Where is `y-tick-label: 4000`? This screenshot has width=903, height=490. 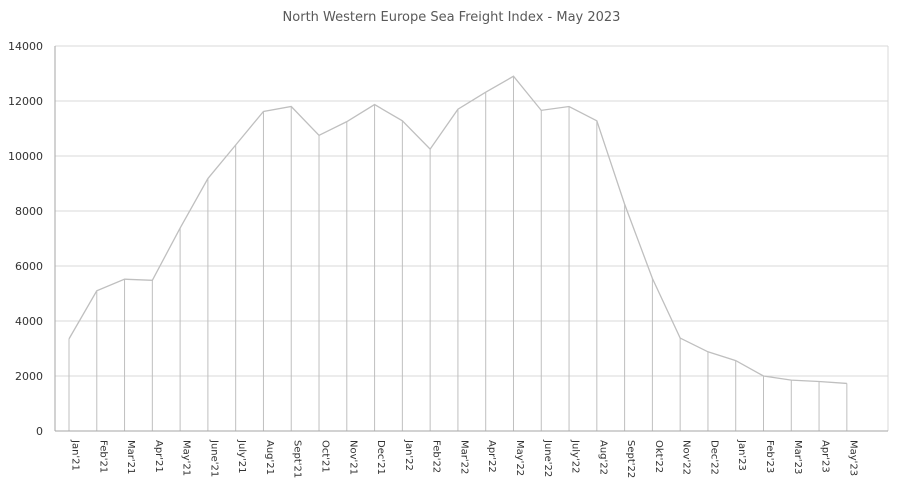 y-tick-label: 4000 is located at coordinates (29, 321).